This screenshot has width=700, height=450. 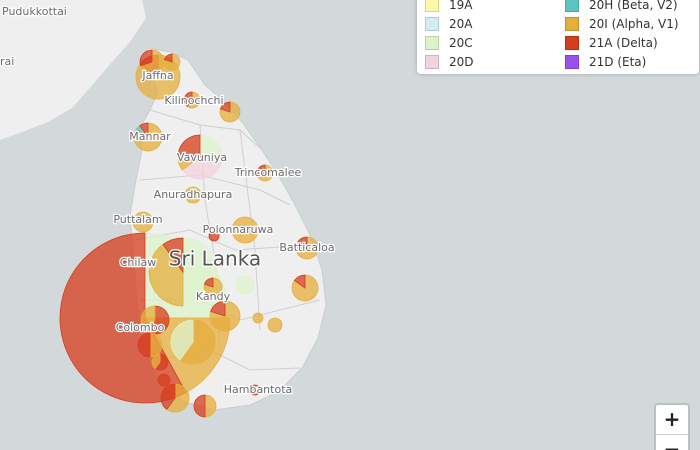 I want to click on place-label: Batticaloa, so click(x=306, y=247).